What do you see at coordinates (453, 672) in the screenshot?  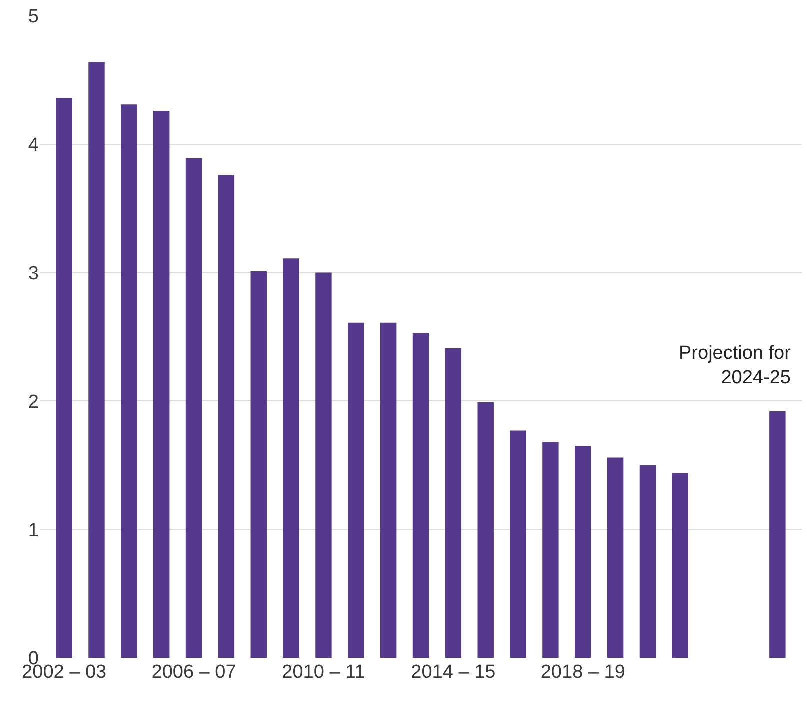 I see `x-tick-label: 2014 – 15` at bounding box center [453, 672].